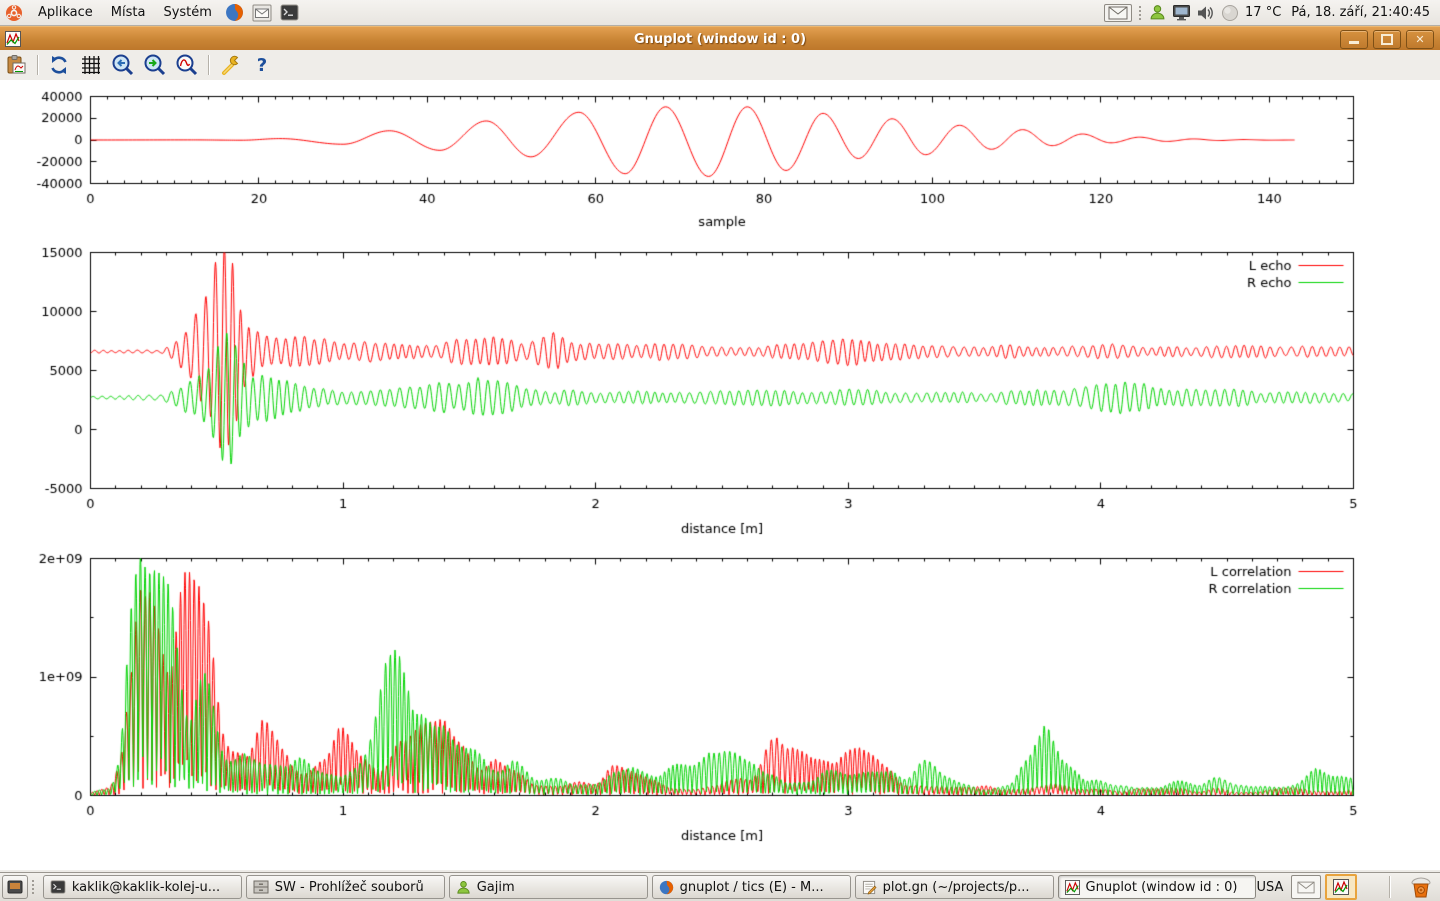 This screenshot has height=901, width=1440. I want to click on taskbar-window-label: Gajim, so click(495, 887).